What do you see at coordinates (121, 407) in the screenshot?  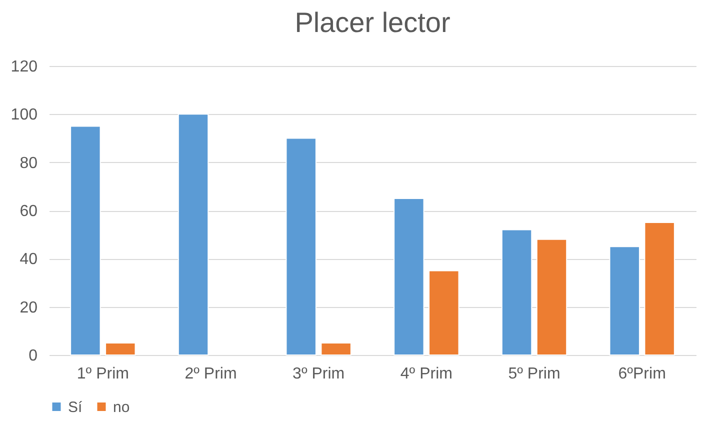 I see `legend-label: no` at bounding box center [121, 407].